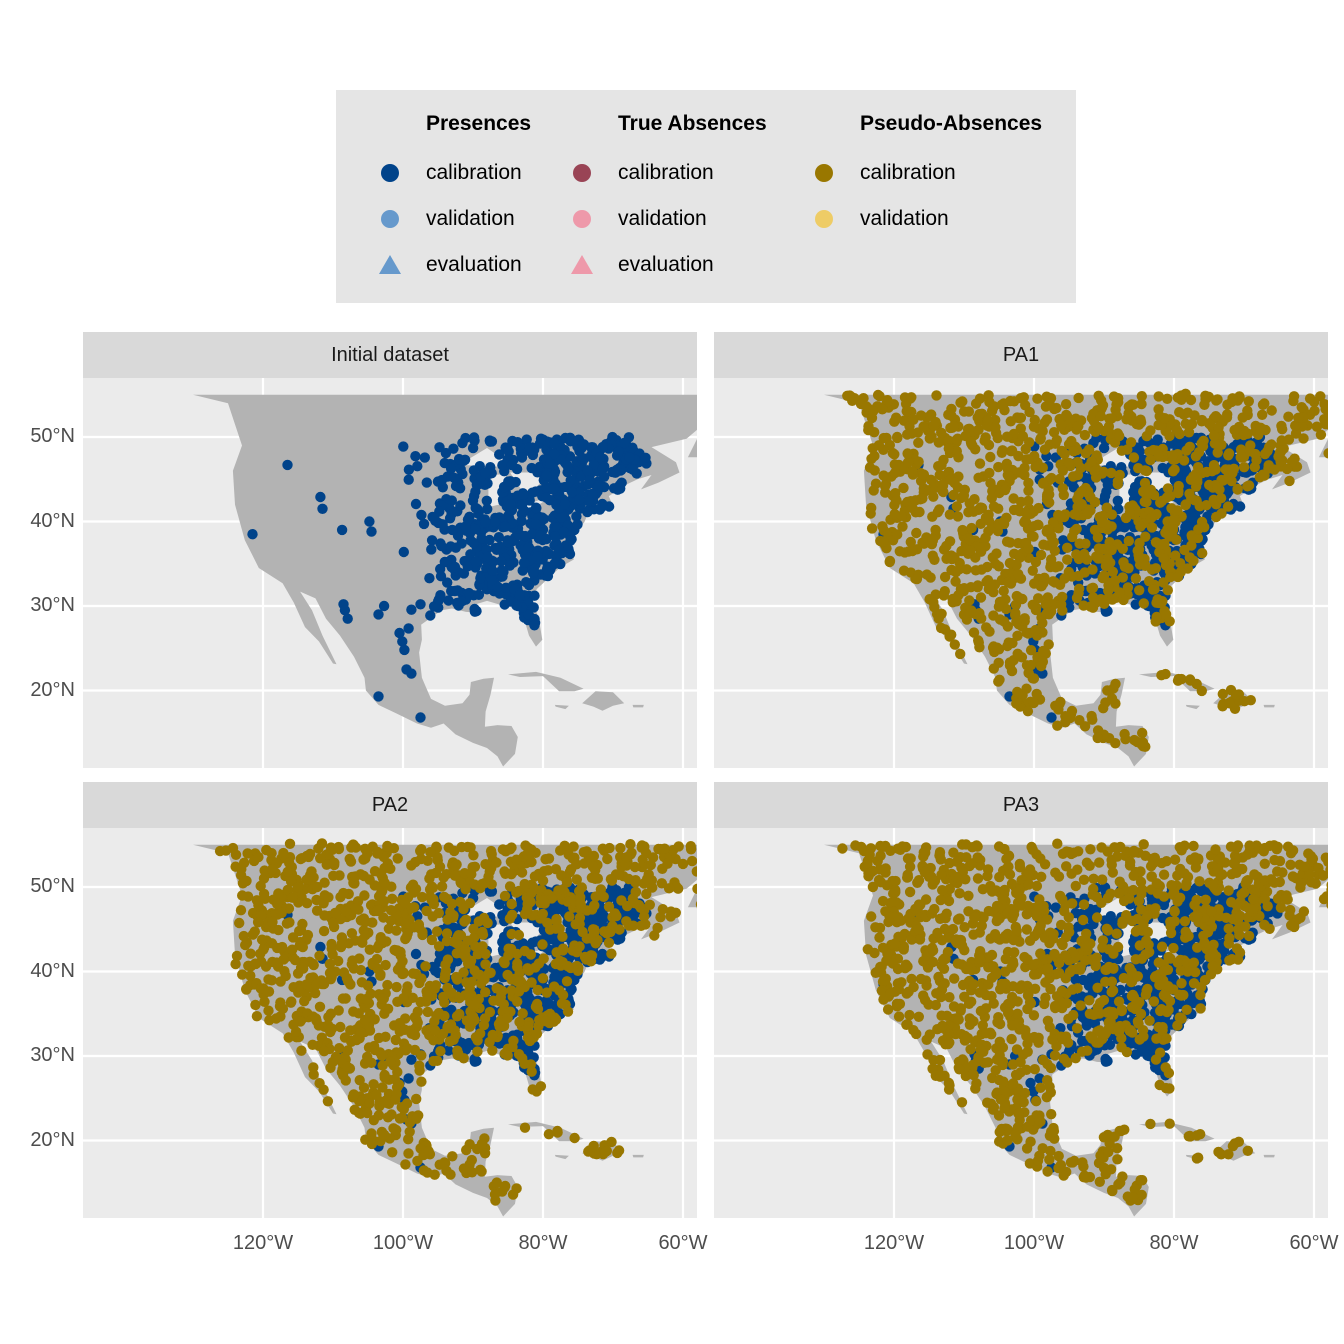 The height and width of the screenshot is (1344, 1344). What do you see at coordinates (390, 1000) in the screenshot?
I see `map-panel-2: PA2` at bounding box center [390, 1000].